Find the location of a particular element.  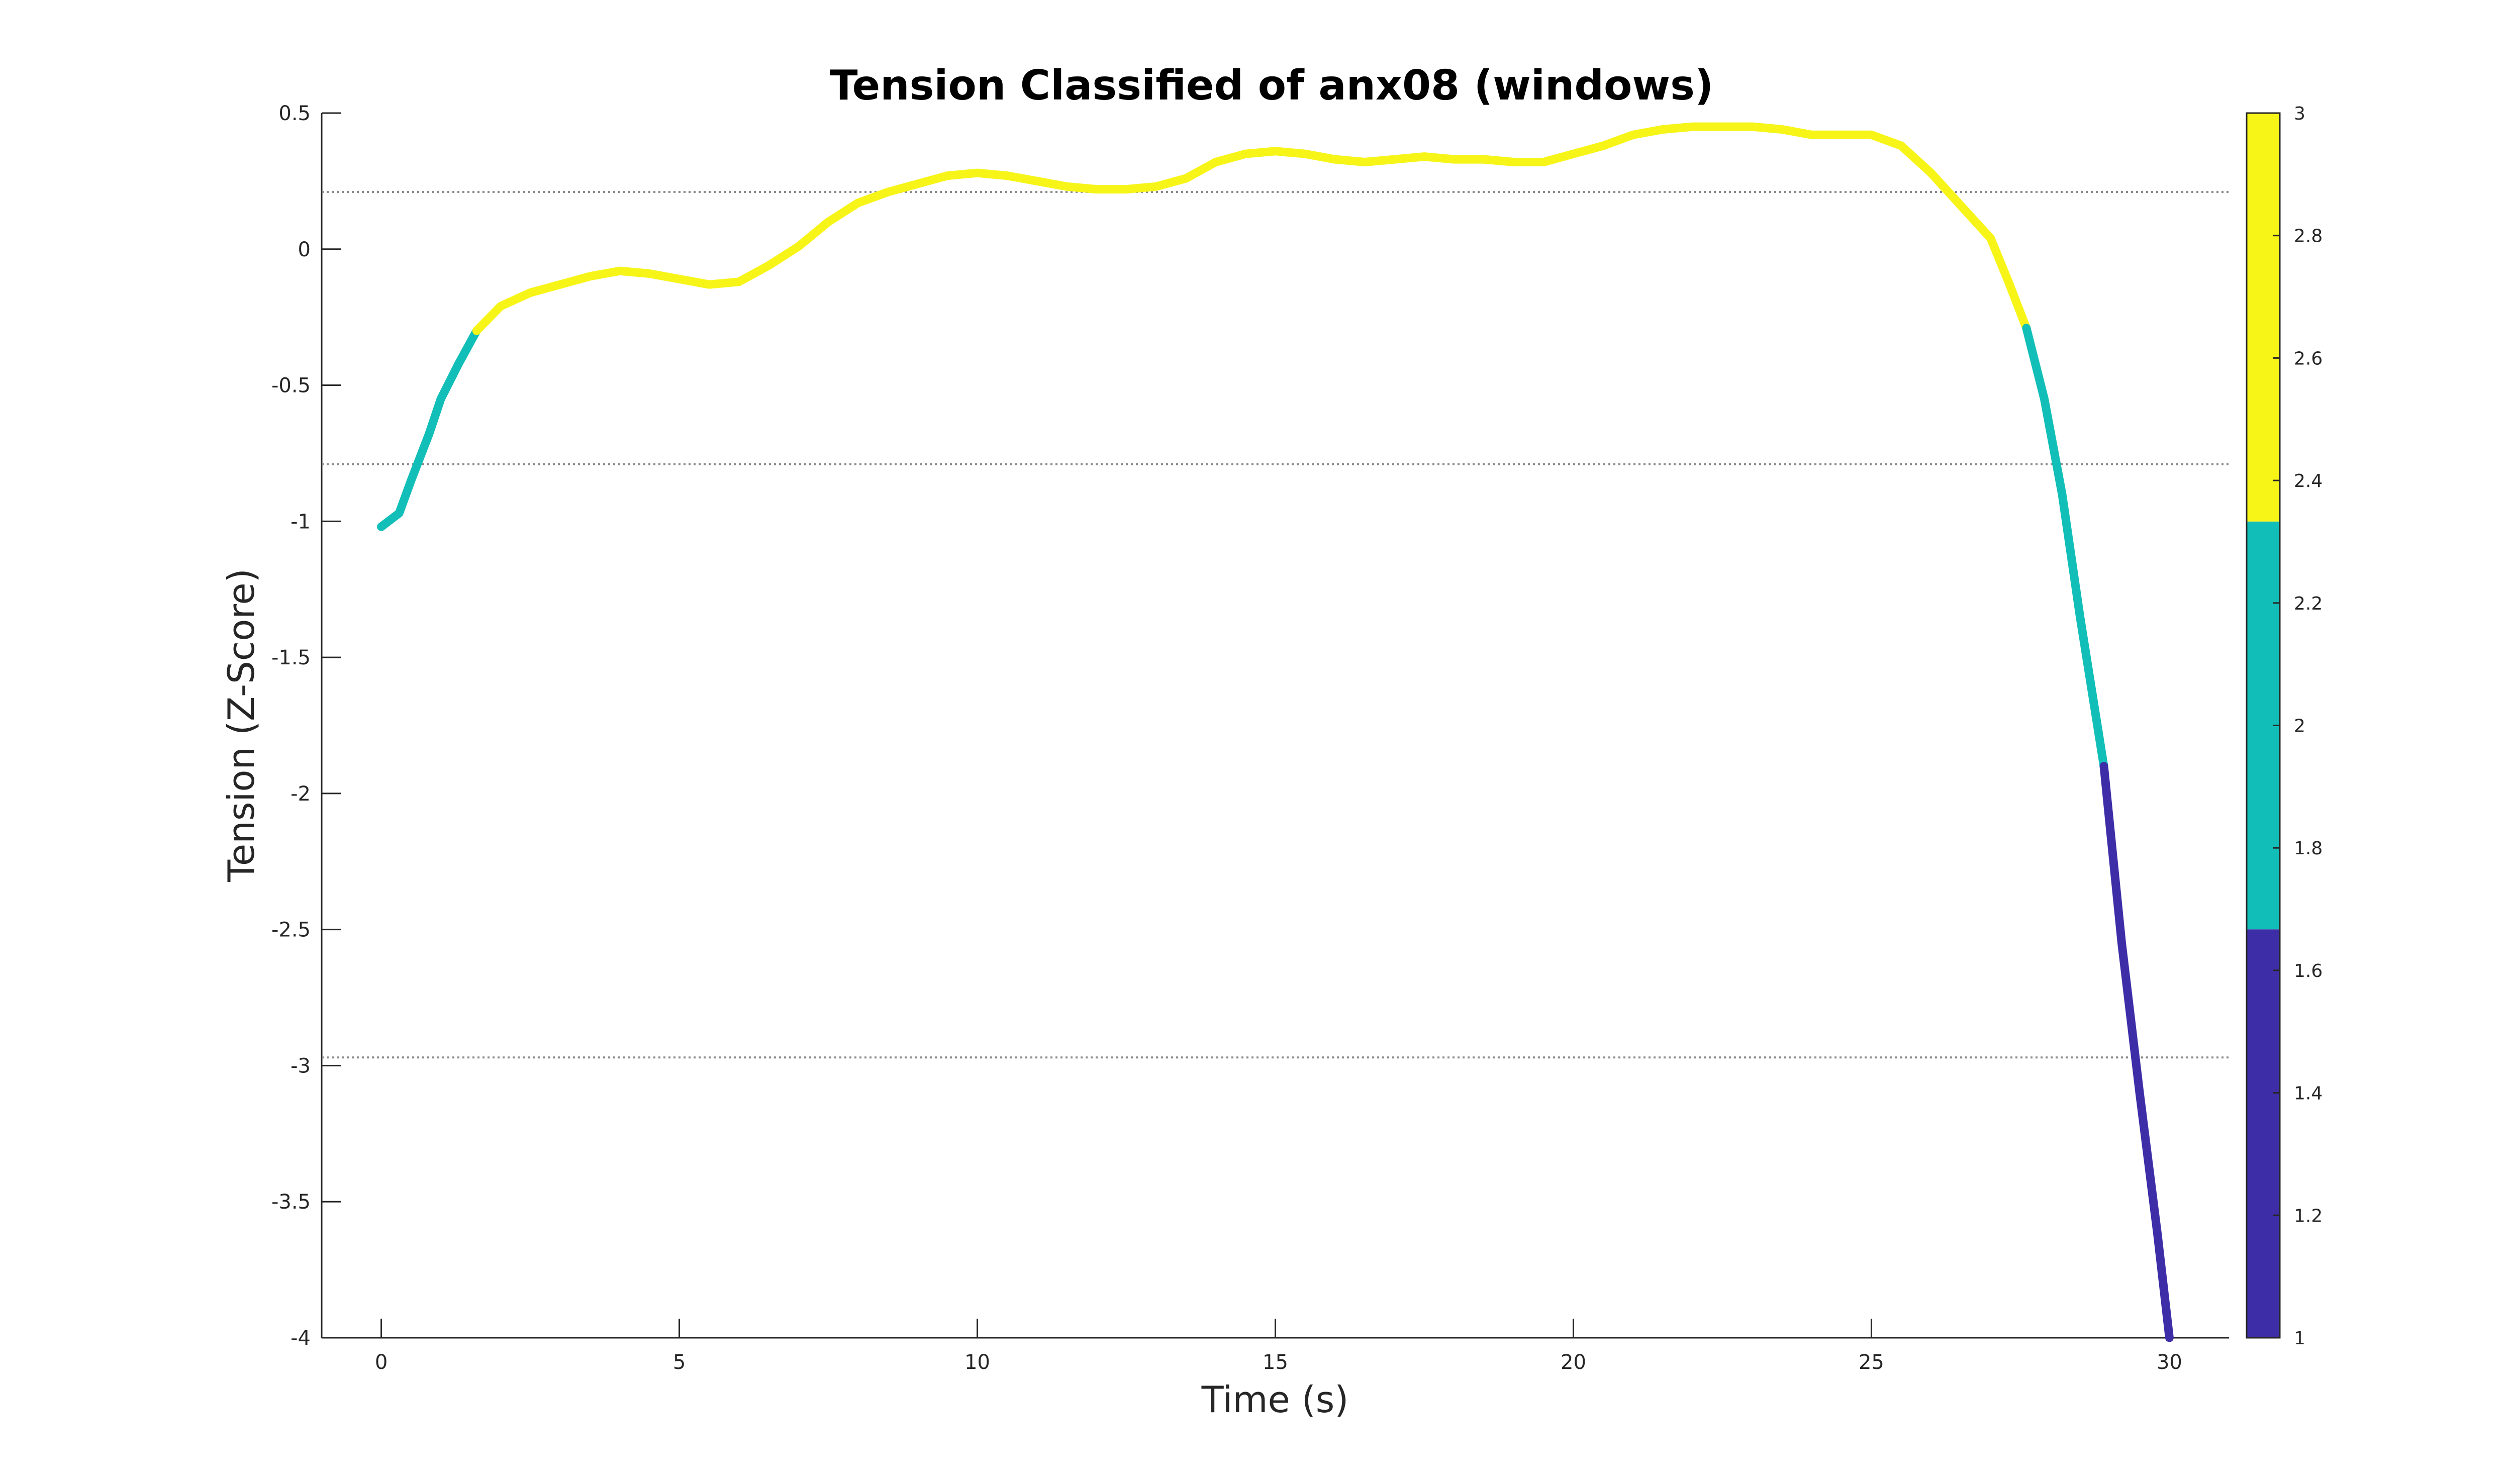

y-tick-label: -4 is located at coordinates (301, 1338).